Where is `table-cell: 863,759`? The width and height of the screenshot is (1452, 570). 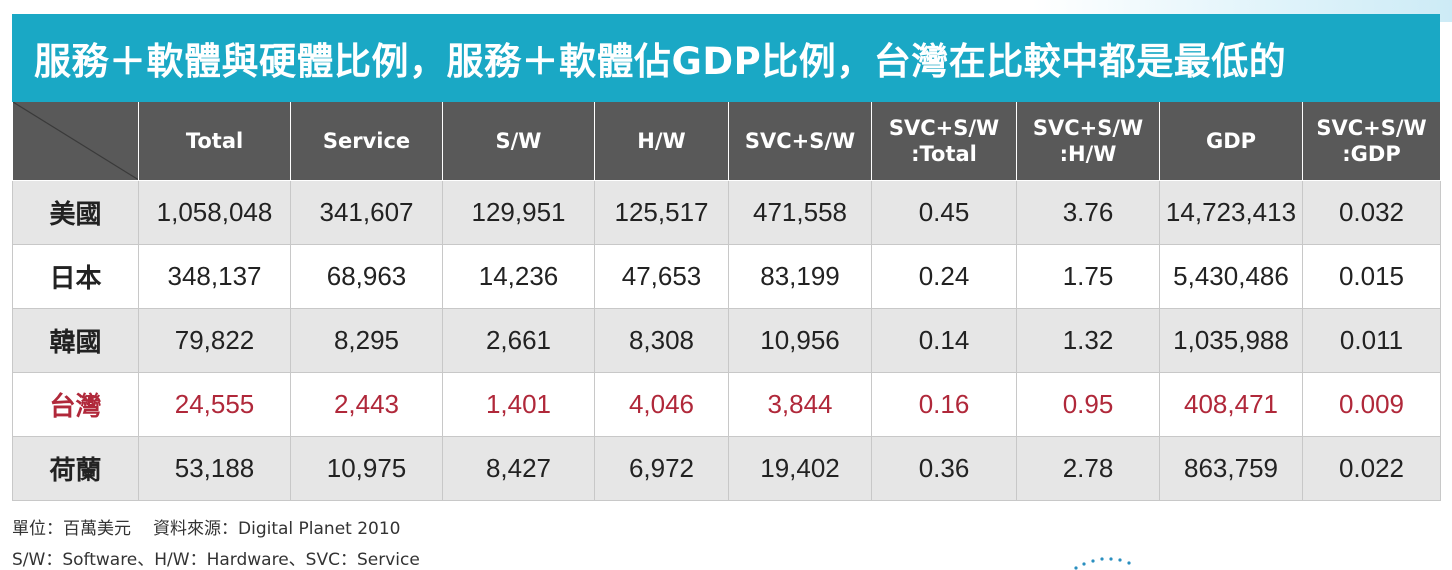
table-cell: 863,759 is located at coordinates (1231, 468).